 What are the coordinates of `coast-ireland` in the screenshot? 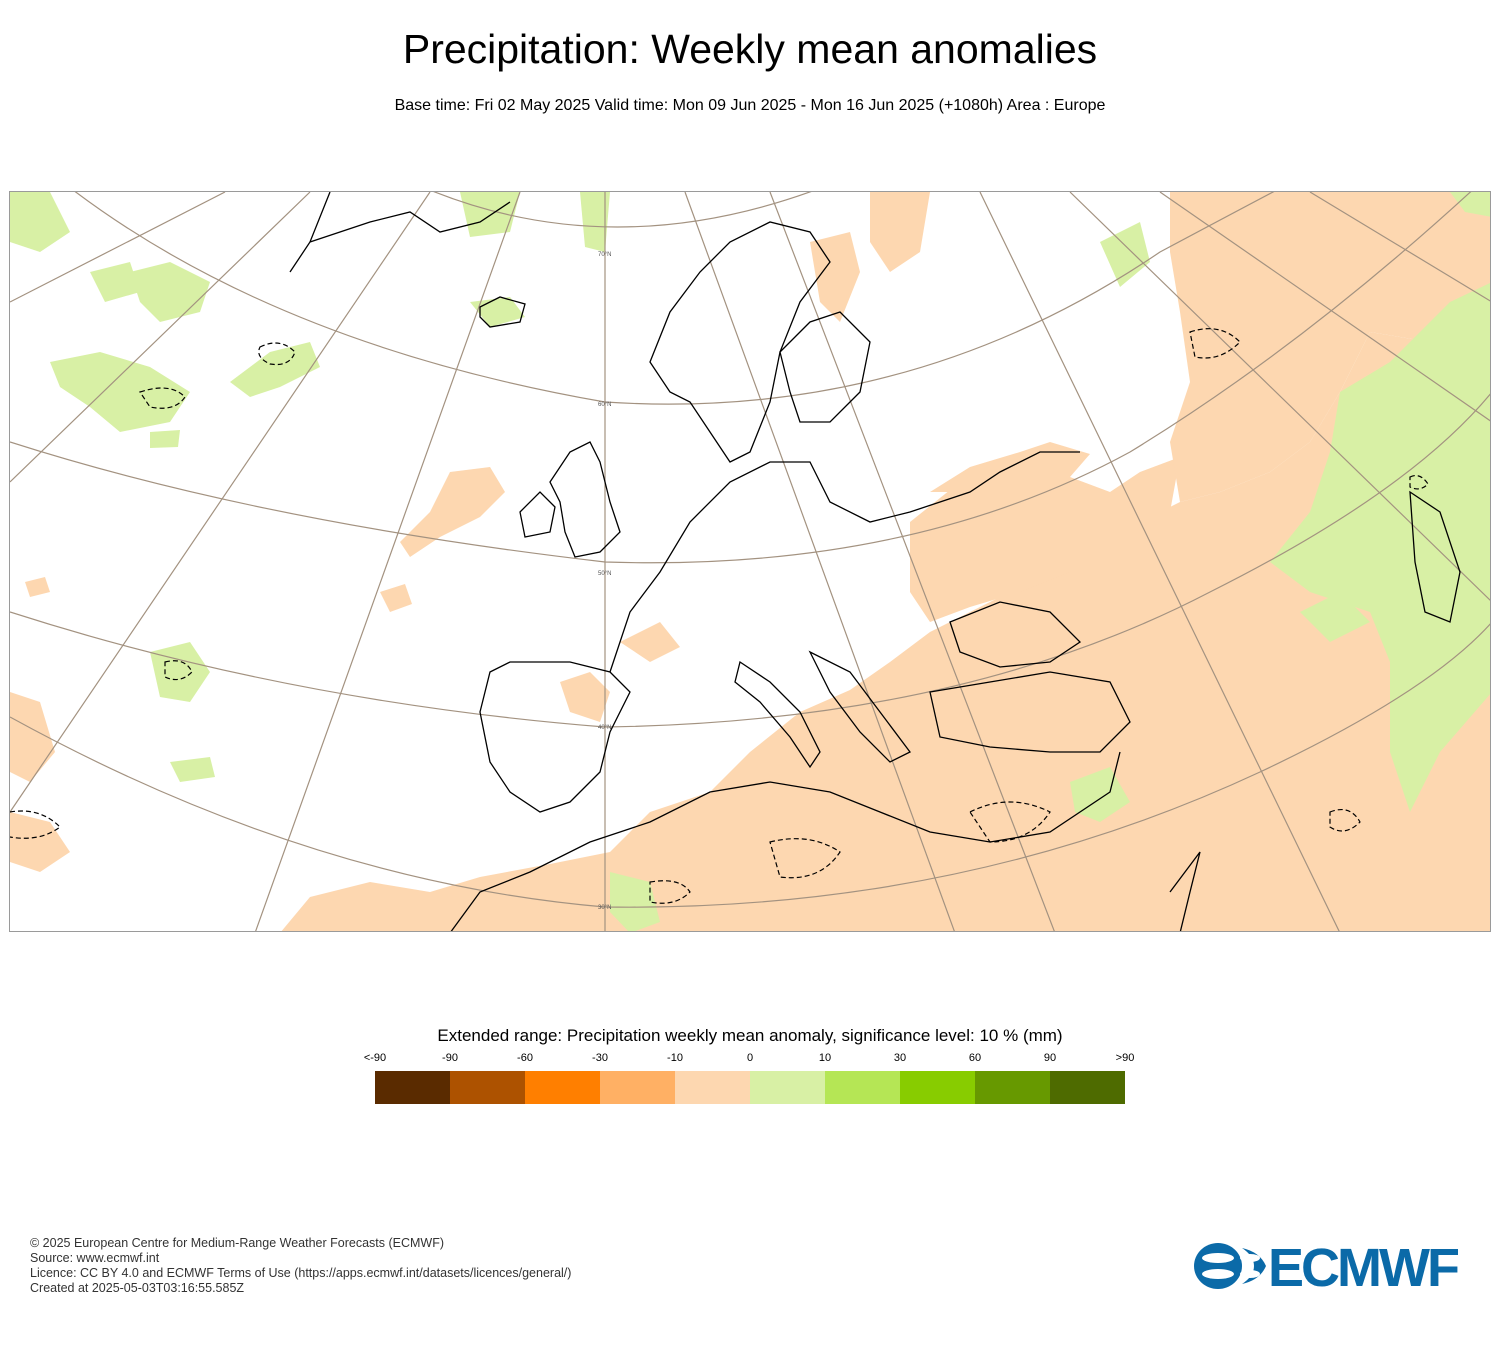 It's located at (537, 514).